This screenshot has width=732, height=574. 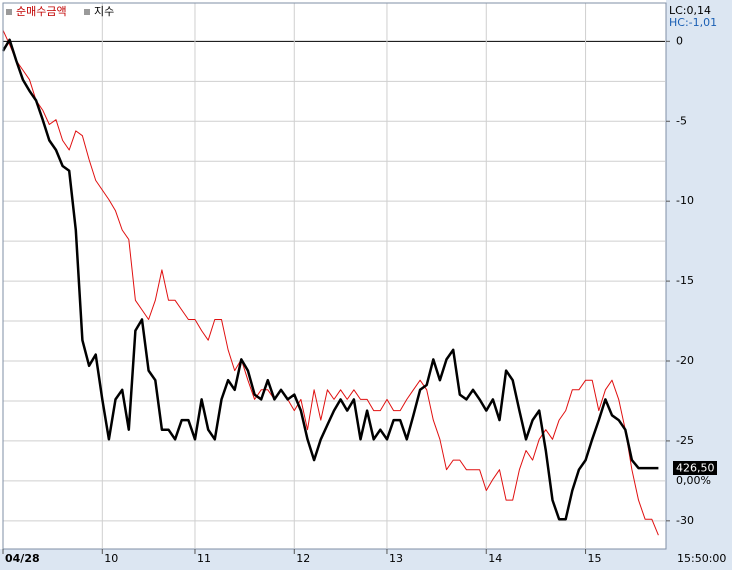 What do you see at coordinates (701, 558) in the screenshot?
I see `time-label: 15:50:00` at bounding box center [701, 558].